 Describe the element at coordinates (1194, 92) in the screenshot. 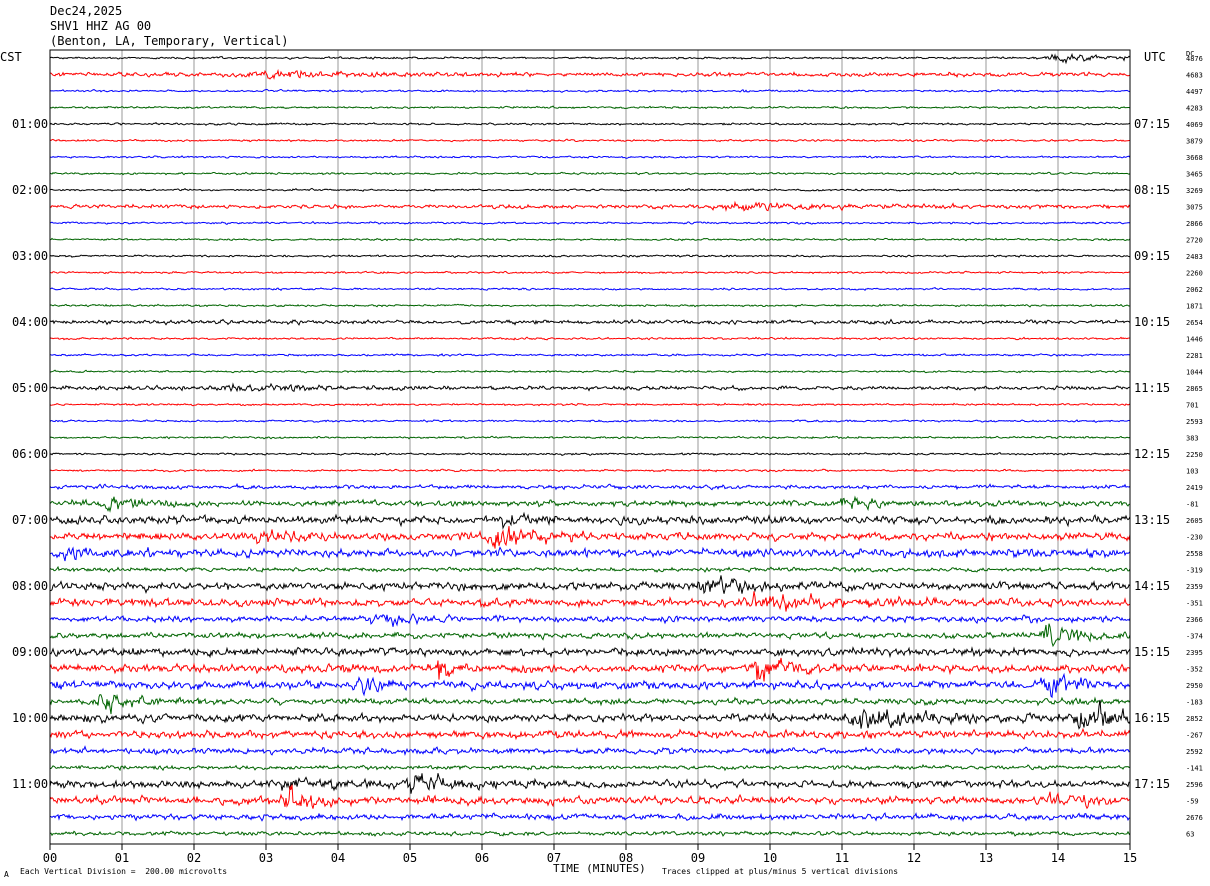

I see `dc-offset-label: 4497` at that location.